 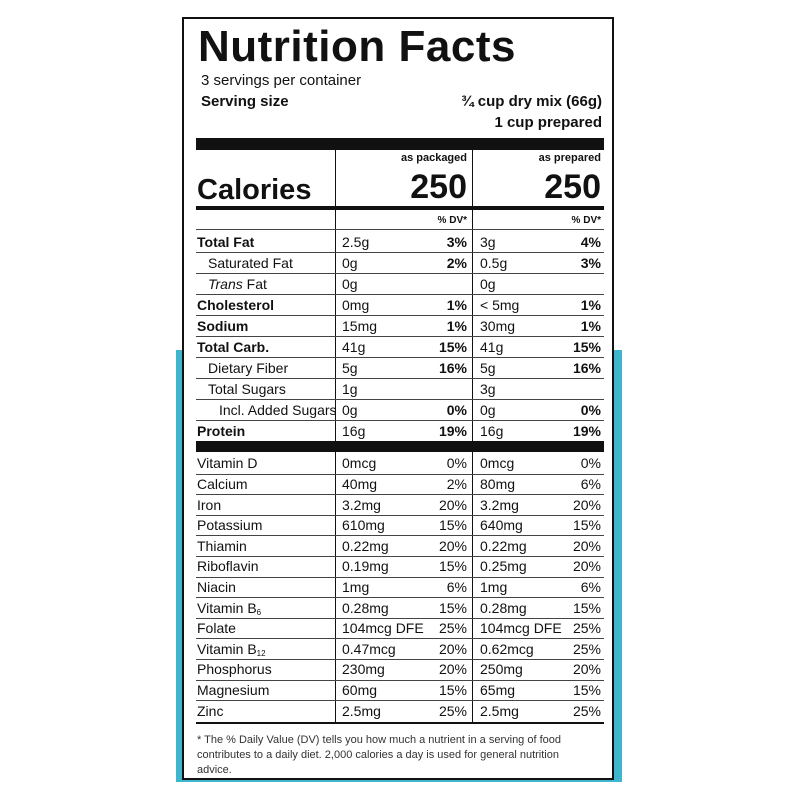 I want to click on amount: 230mg, so click(x=363, y=669).